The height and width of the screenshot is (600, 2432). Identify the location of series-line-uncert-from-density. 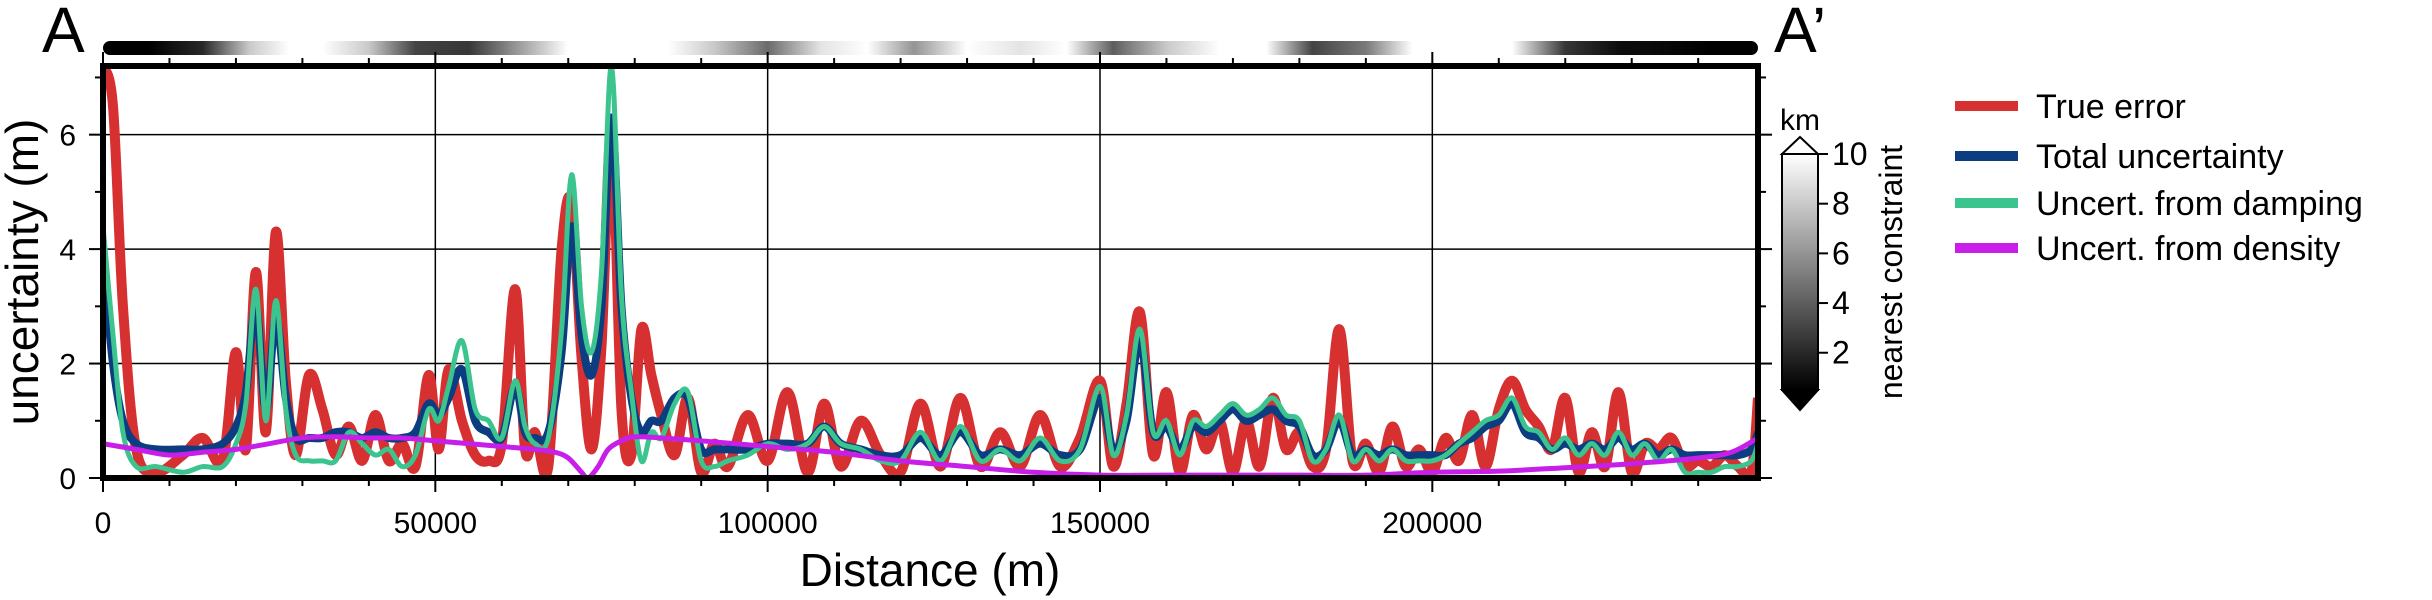
(930, 456).